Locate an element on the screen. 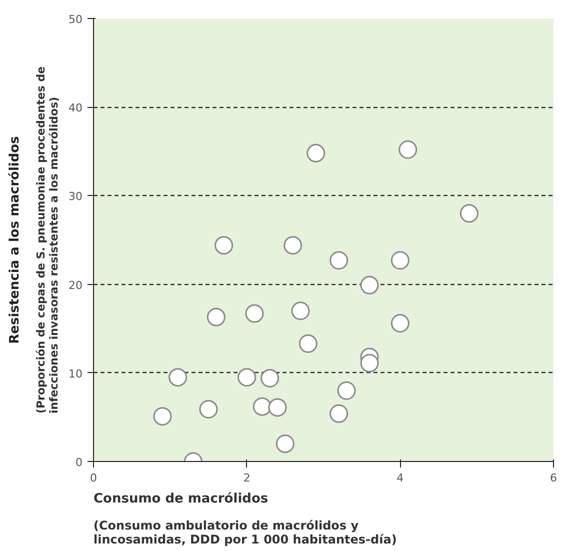  x-axis-title: Consumo de macrólidos is located at coordinates (181, 499).